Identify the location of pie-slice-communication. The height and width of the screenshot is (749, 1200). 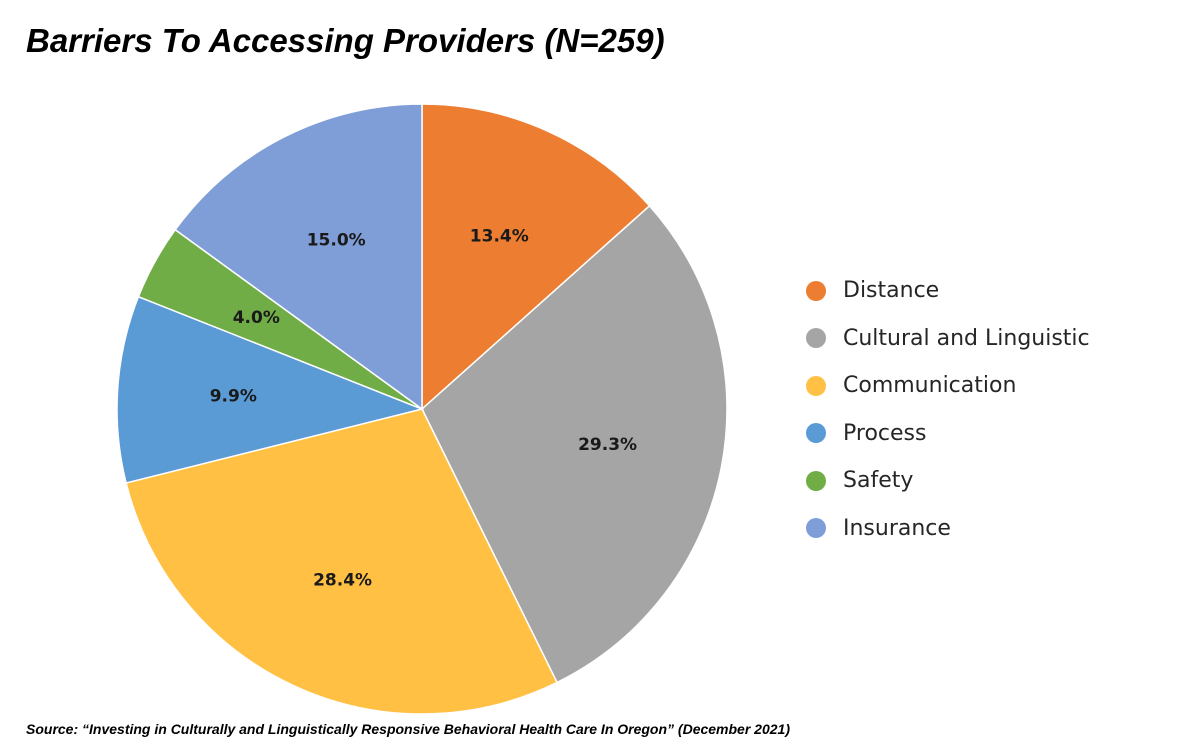
(342, 561).